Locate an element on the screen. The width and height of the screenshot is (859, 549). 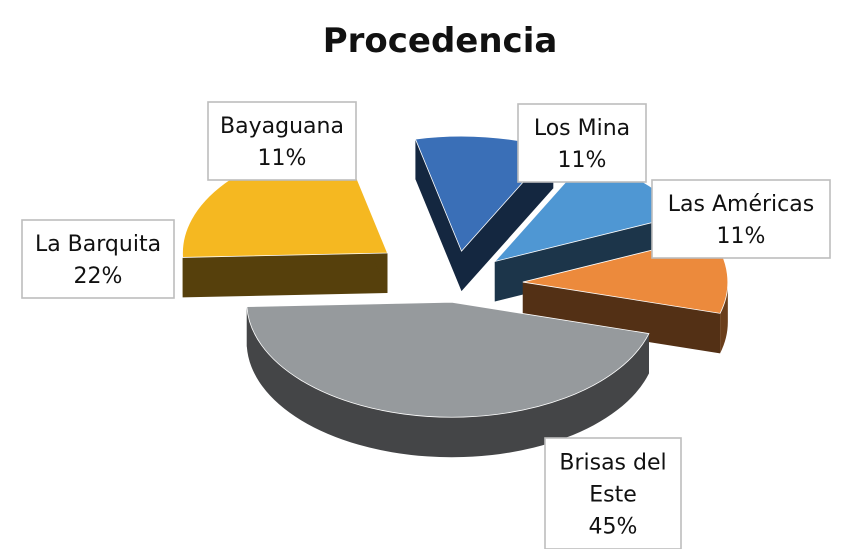
label-los-mina: Los Mina 11% is located at coordinates (582, 143).